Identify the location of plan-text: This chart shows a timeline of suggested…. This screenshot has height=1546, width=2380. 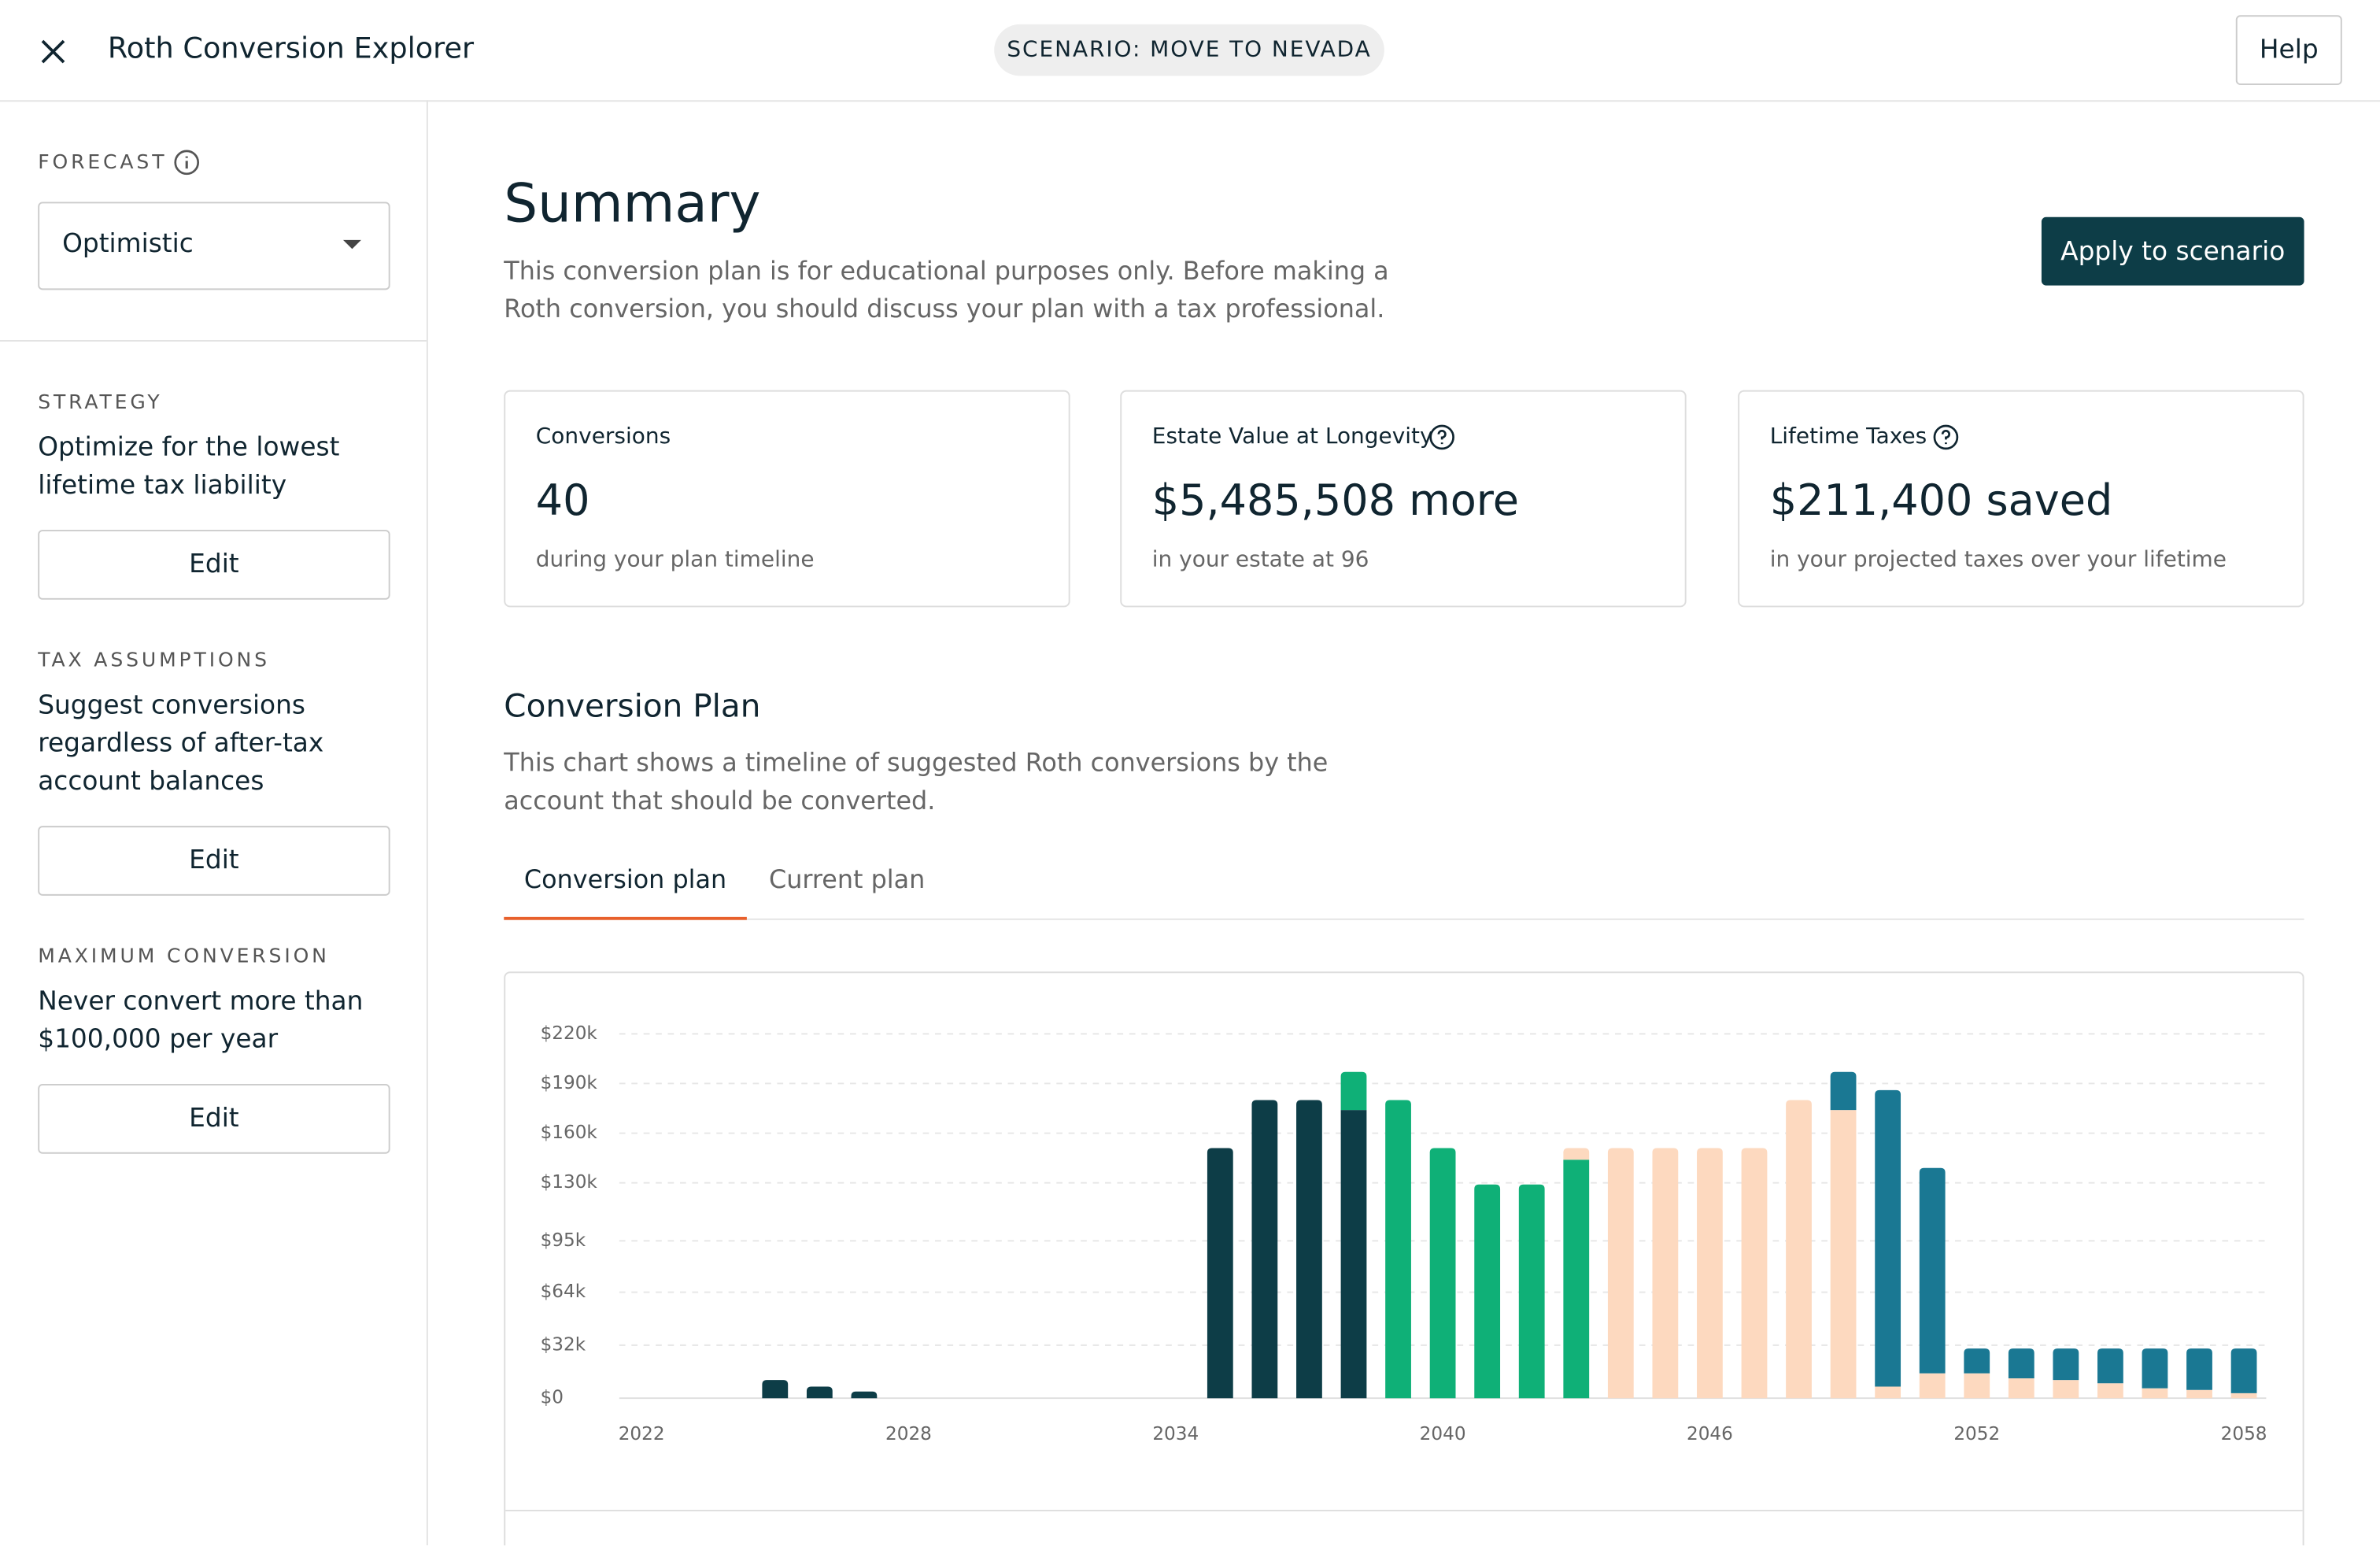
(959, 782).